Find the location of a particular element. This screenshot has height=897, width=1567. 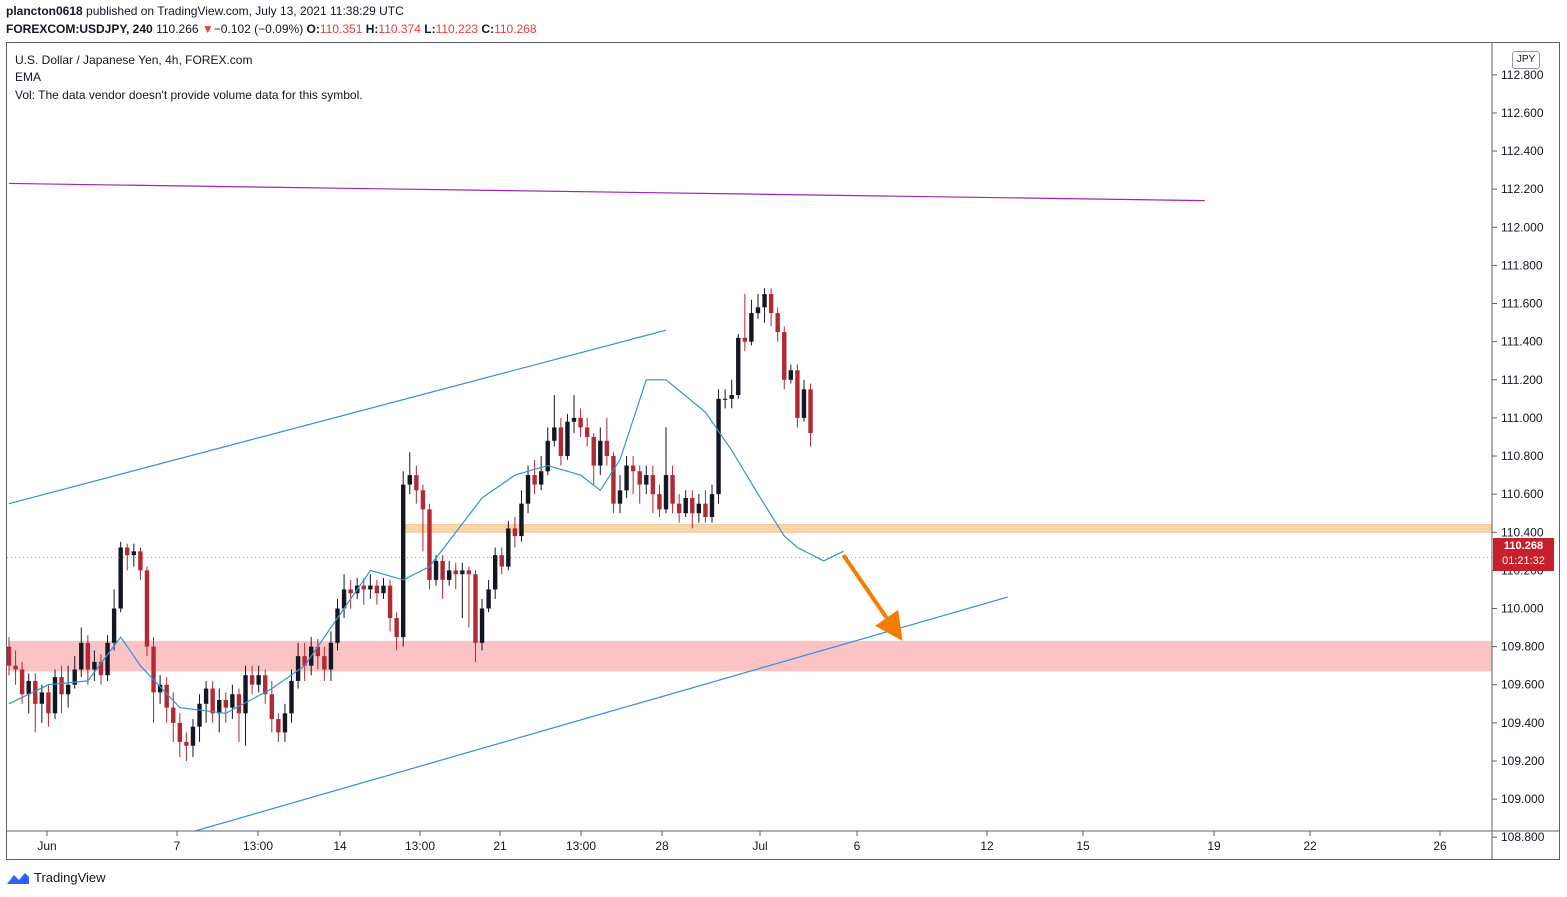

close-value: 110.268 is located at coordinates (515, 29).